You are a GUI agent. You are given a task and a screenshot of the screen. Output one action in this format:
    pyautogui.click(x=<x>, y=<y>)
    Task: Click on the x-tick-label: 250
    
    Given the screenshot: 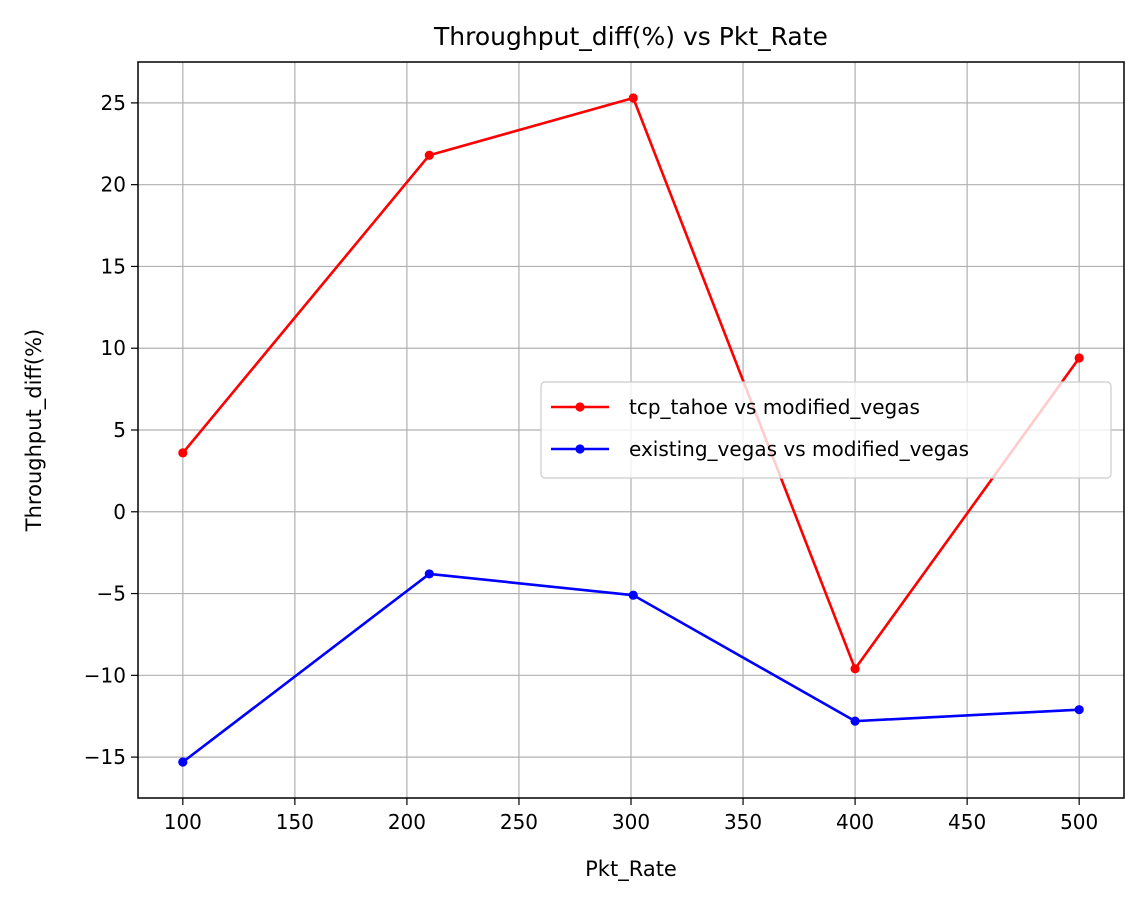 What is the action you would take?
    pyautogui.click(x=519, y=822)
    